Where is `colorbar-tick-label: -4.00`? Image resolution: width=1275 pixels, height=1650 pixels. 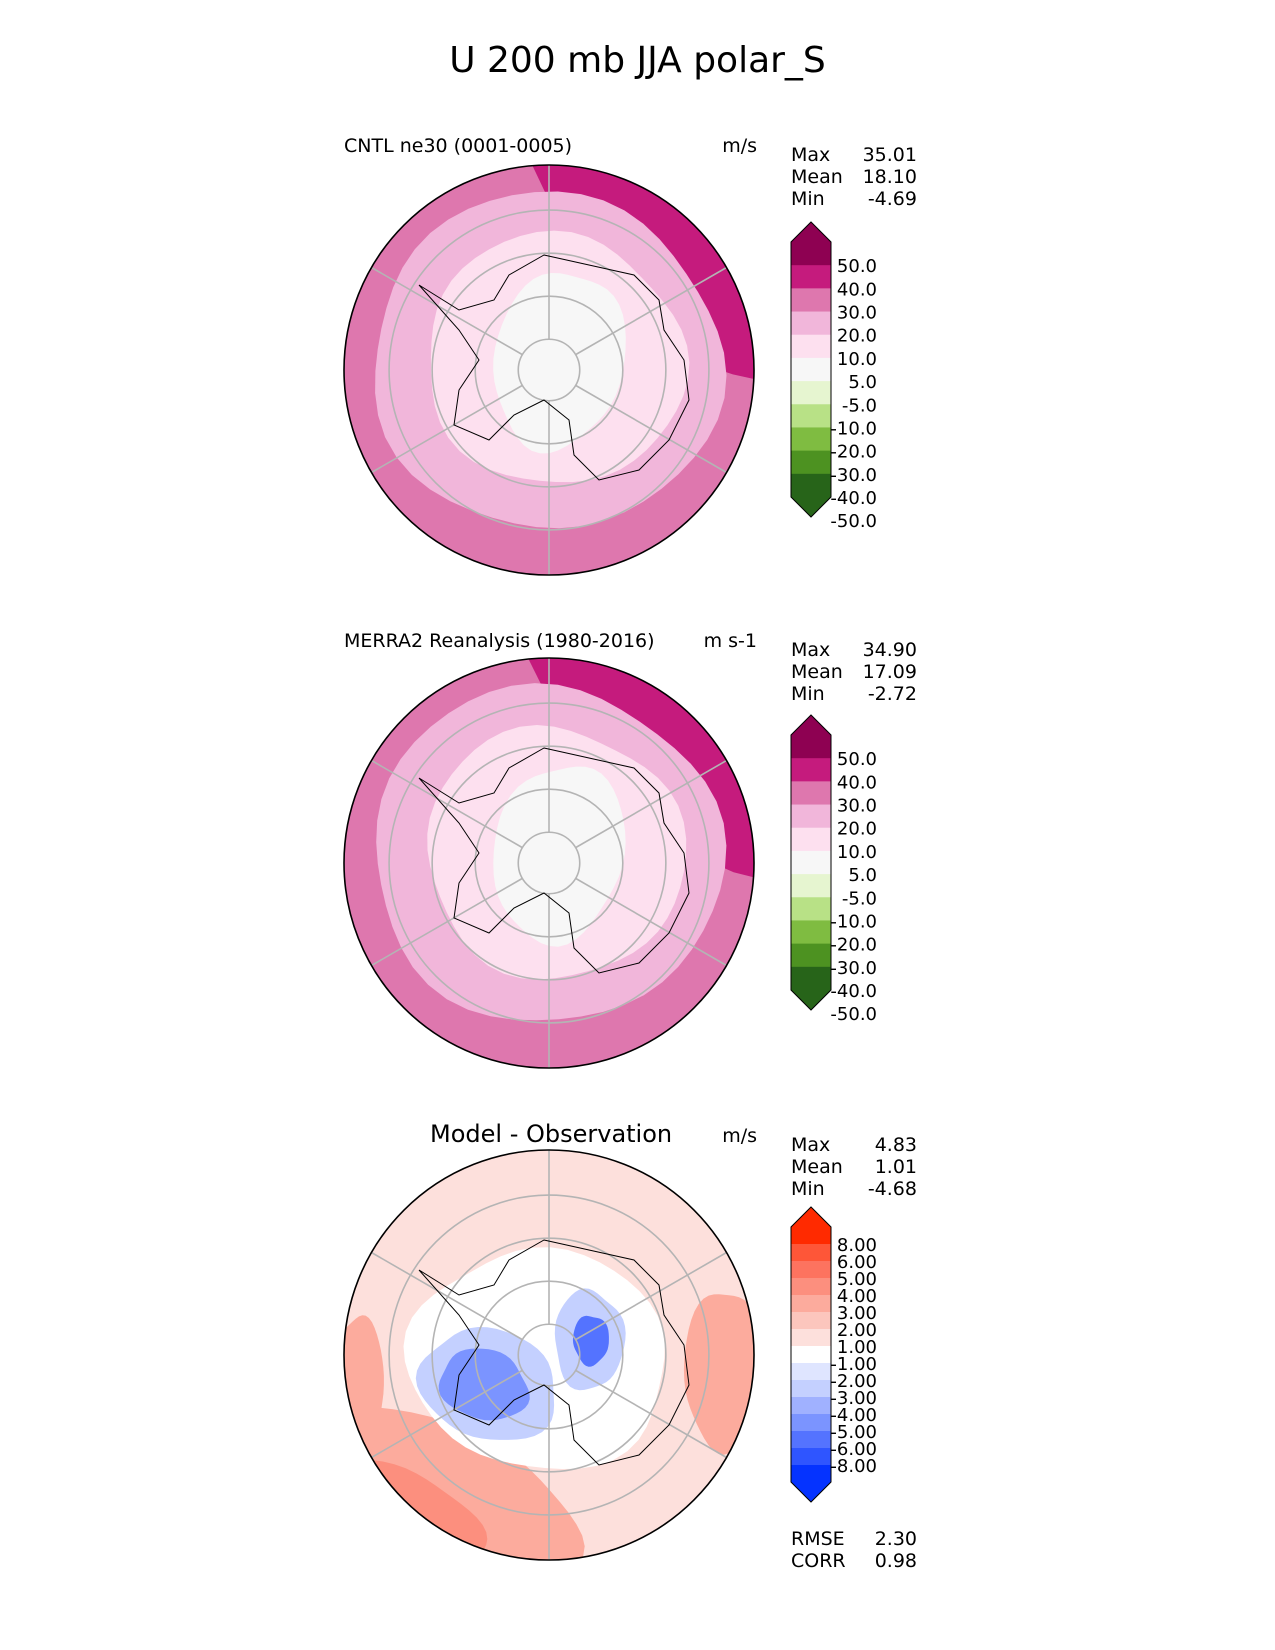 colorbar-tick-label: -4.00 is located at coordinates (853, 1415).